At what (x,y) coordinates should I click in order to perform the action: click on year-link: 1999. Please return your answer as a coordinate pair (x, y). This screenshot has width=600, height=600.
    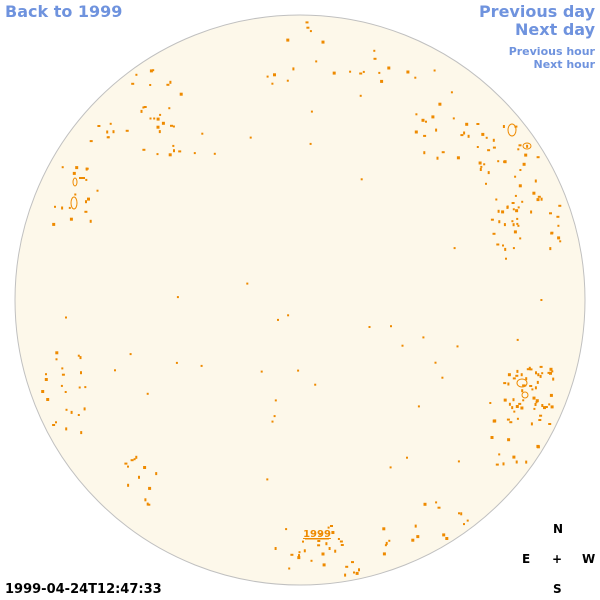
    Looking at the image, I should click on (317, 534).